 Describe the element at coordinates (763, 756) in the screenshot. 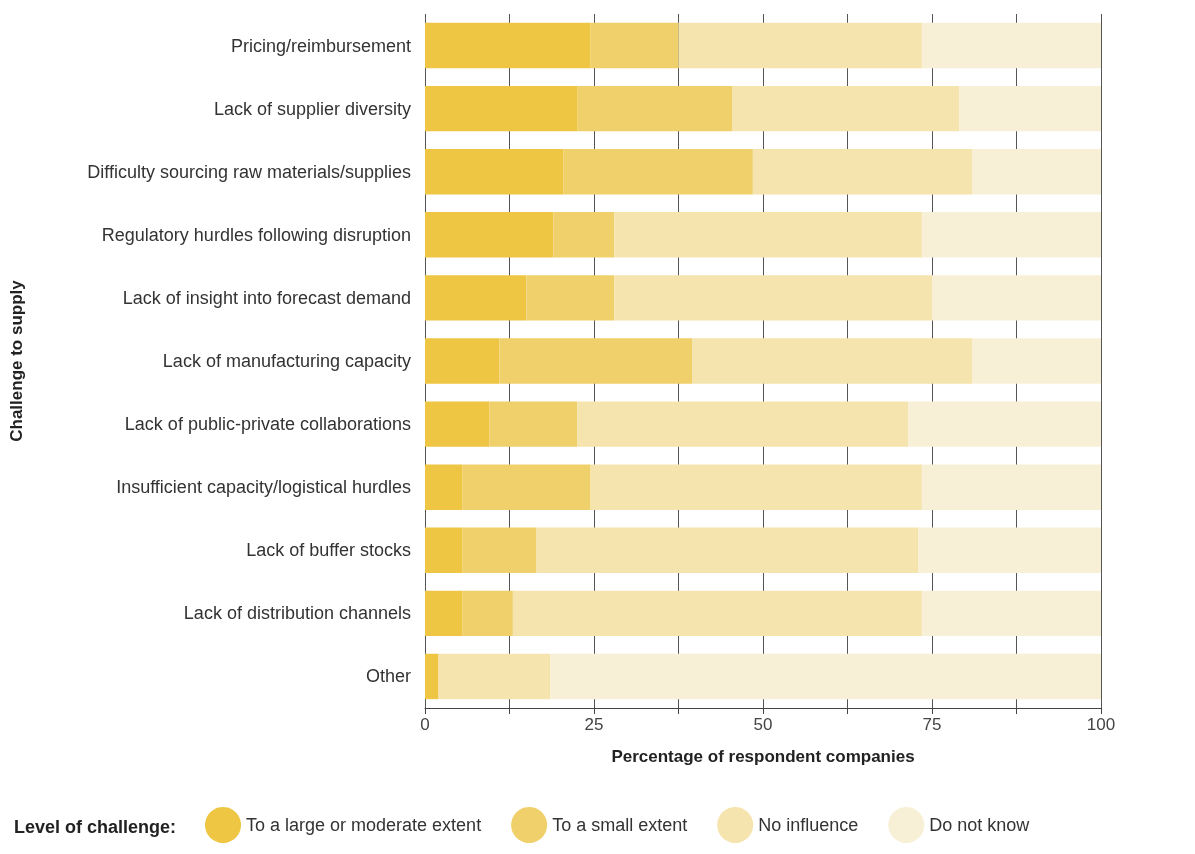

I see `x-axis-title: Percentage of respondent companies` at that location.